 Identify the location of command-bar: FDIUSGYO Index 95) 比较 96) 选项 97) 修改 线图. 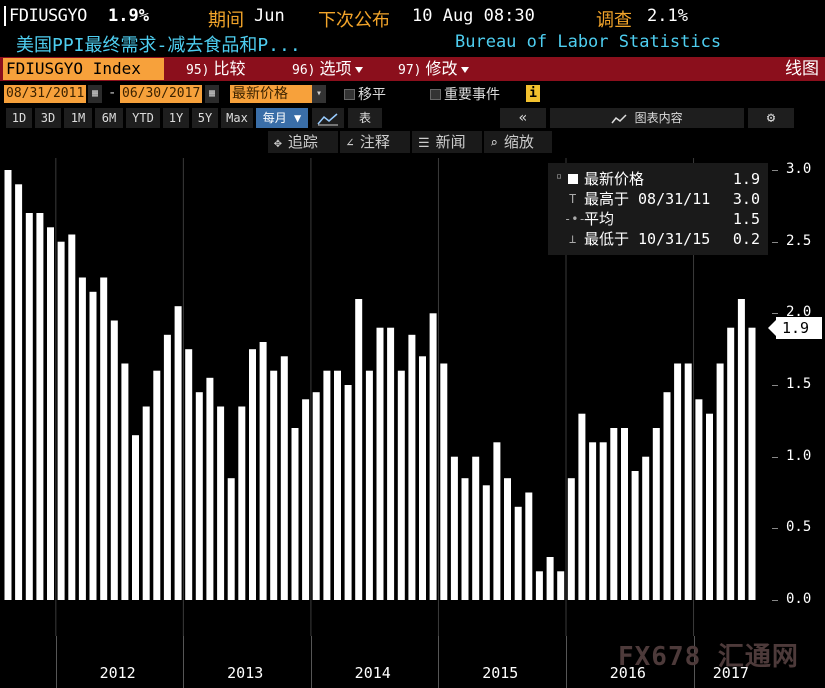
(412, 69).